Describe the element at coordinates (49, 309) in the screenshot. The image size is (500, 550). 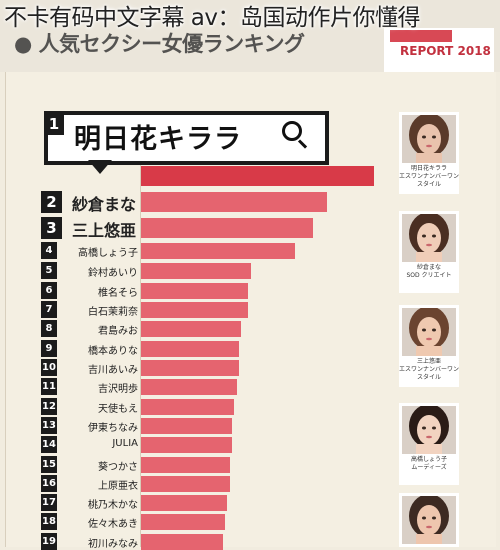
I see `rank-badge-7: 7` at that location.